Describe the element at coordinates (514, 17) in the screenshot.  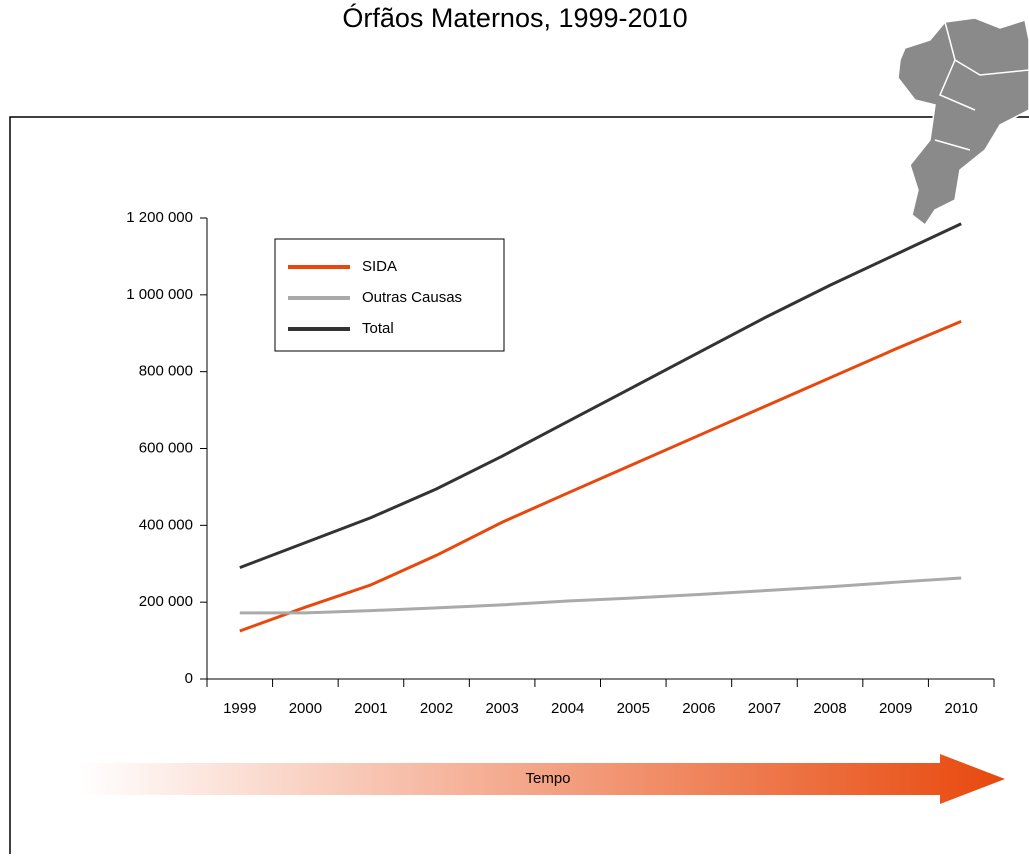
I see `chart-title: Órfãos Maternos, 1999-2010` at that location.